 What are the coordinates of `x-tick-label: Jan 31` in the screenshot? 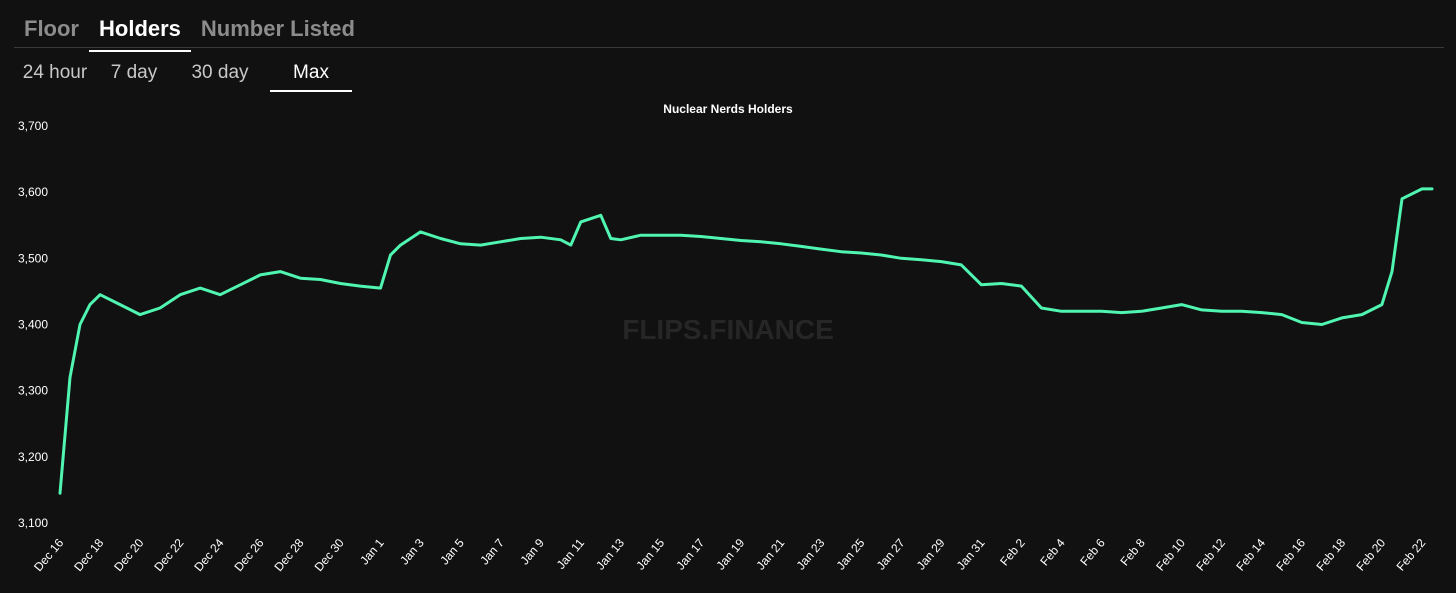 It's located at (971, 554).